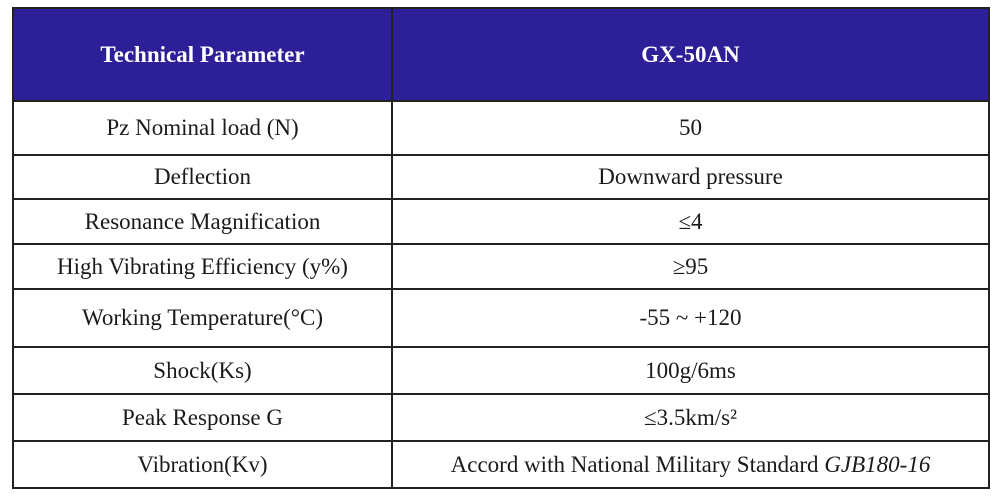 The image size is (1000, 496). What do you see at coordinates (690, 417) in the screenshot?
I see `value-cell: ≤3.5km/s²` at bounding box center [690, 417].